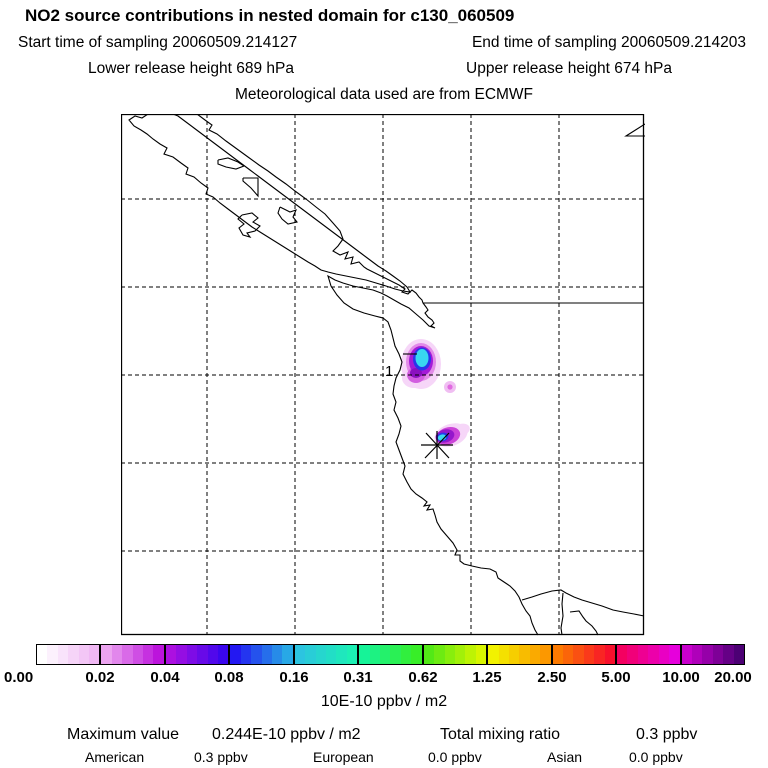 This screenshot has height=768, width=768. I want to click on met-data-line: Meteorological data used are from ECMWF, so click(384, 94).